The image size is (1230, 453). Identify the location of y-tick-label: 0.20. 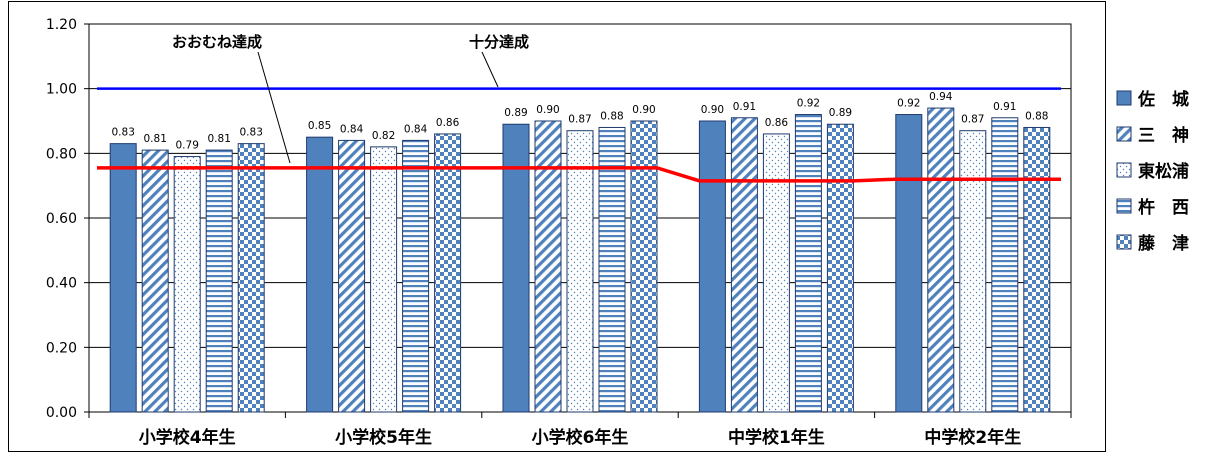
(61, 348).